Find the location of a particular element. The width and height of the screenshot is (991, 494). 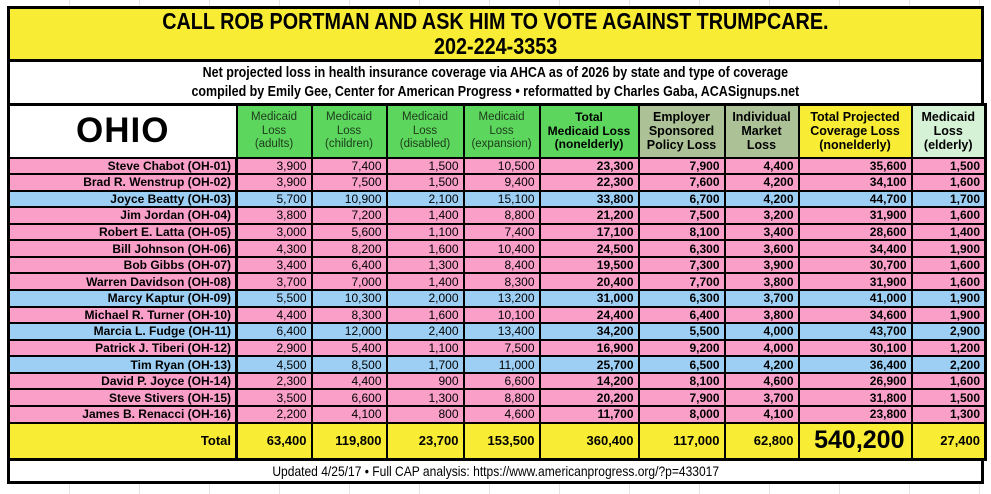

value-cell: 8,100 is located at coordinates (681, 232).